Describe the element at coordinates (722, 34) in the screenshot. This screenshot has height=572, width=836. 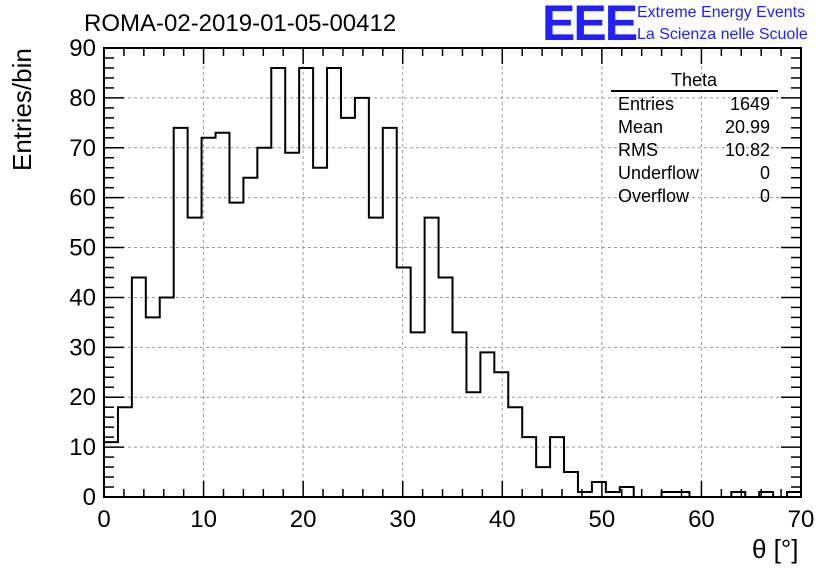
I see `logo-line-2: La Scienza nelle Scuole` at that location.